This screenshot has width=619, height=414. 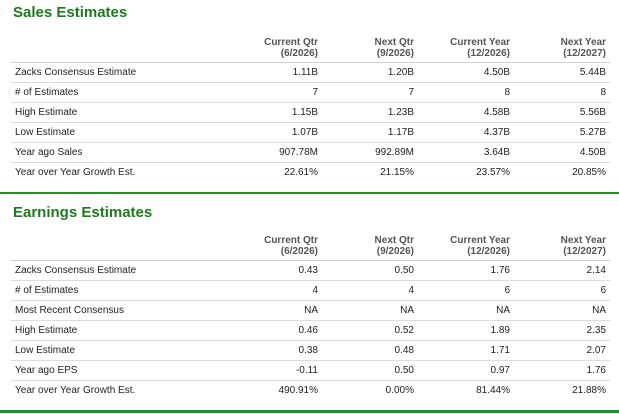 What do you see at coordinates (118, 152) in the screenshot?
I see `row-label: Year ago Sales` at bounding box center [118, 152].